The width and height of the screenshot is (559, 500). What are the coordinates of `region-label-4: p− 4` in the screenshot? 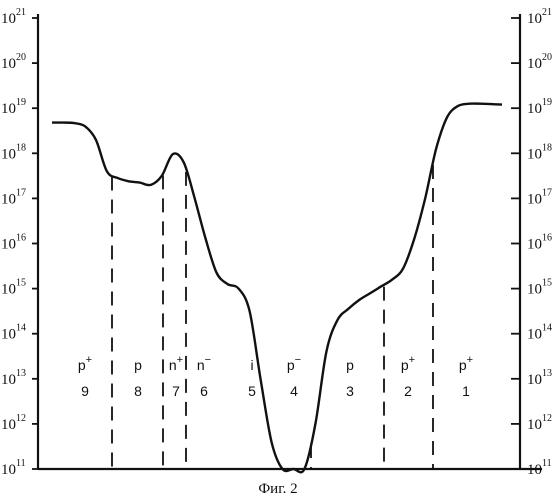 It's located at (294, 376).